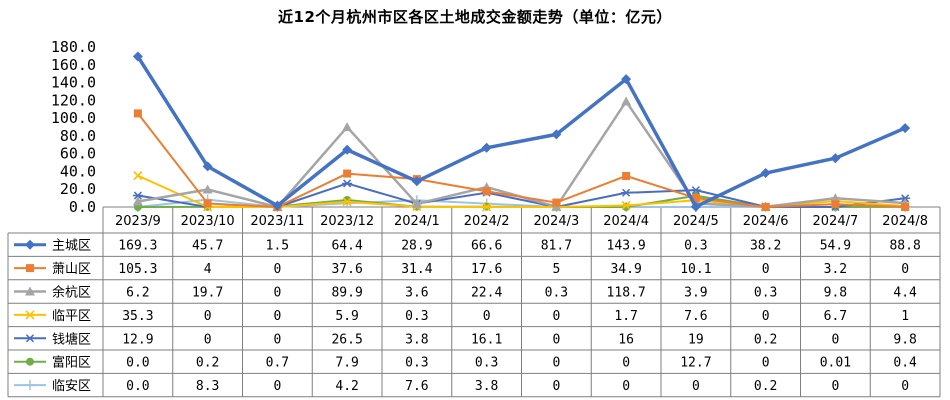 This screenshot has width=950, height=400. Describe the element at coordinates (417, 221) in the screenshot. I see `x-category-label: 2024/1` at that location.